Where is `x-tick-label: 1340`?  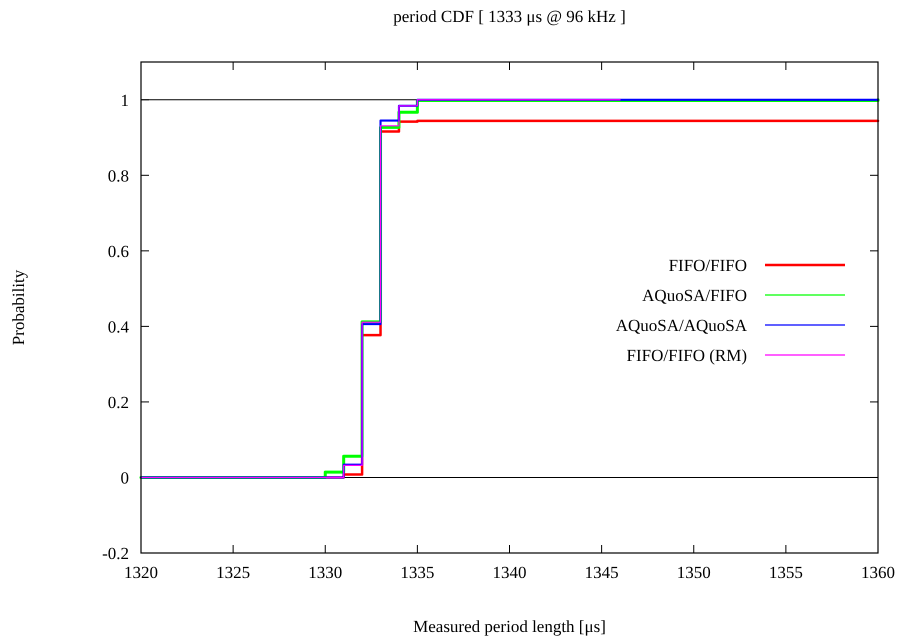
x-tick-label: 1340 is located at coordinates (509, 572).